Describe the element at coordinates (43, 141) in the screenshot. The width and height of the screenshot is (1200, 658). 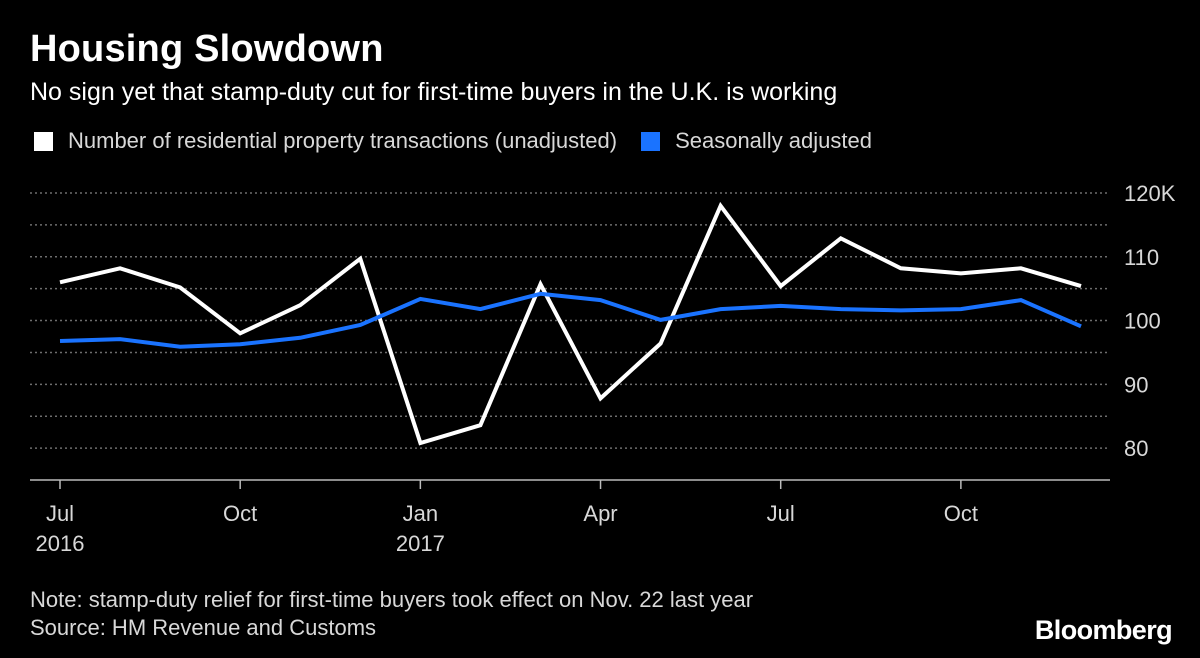
I see `legend-swatch-unadjusted` at that location.